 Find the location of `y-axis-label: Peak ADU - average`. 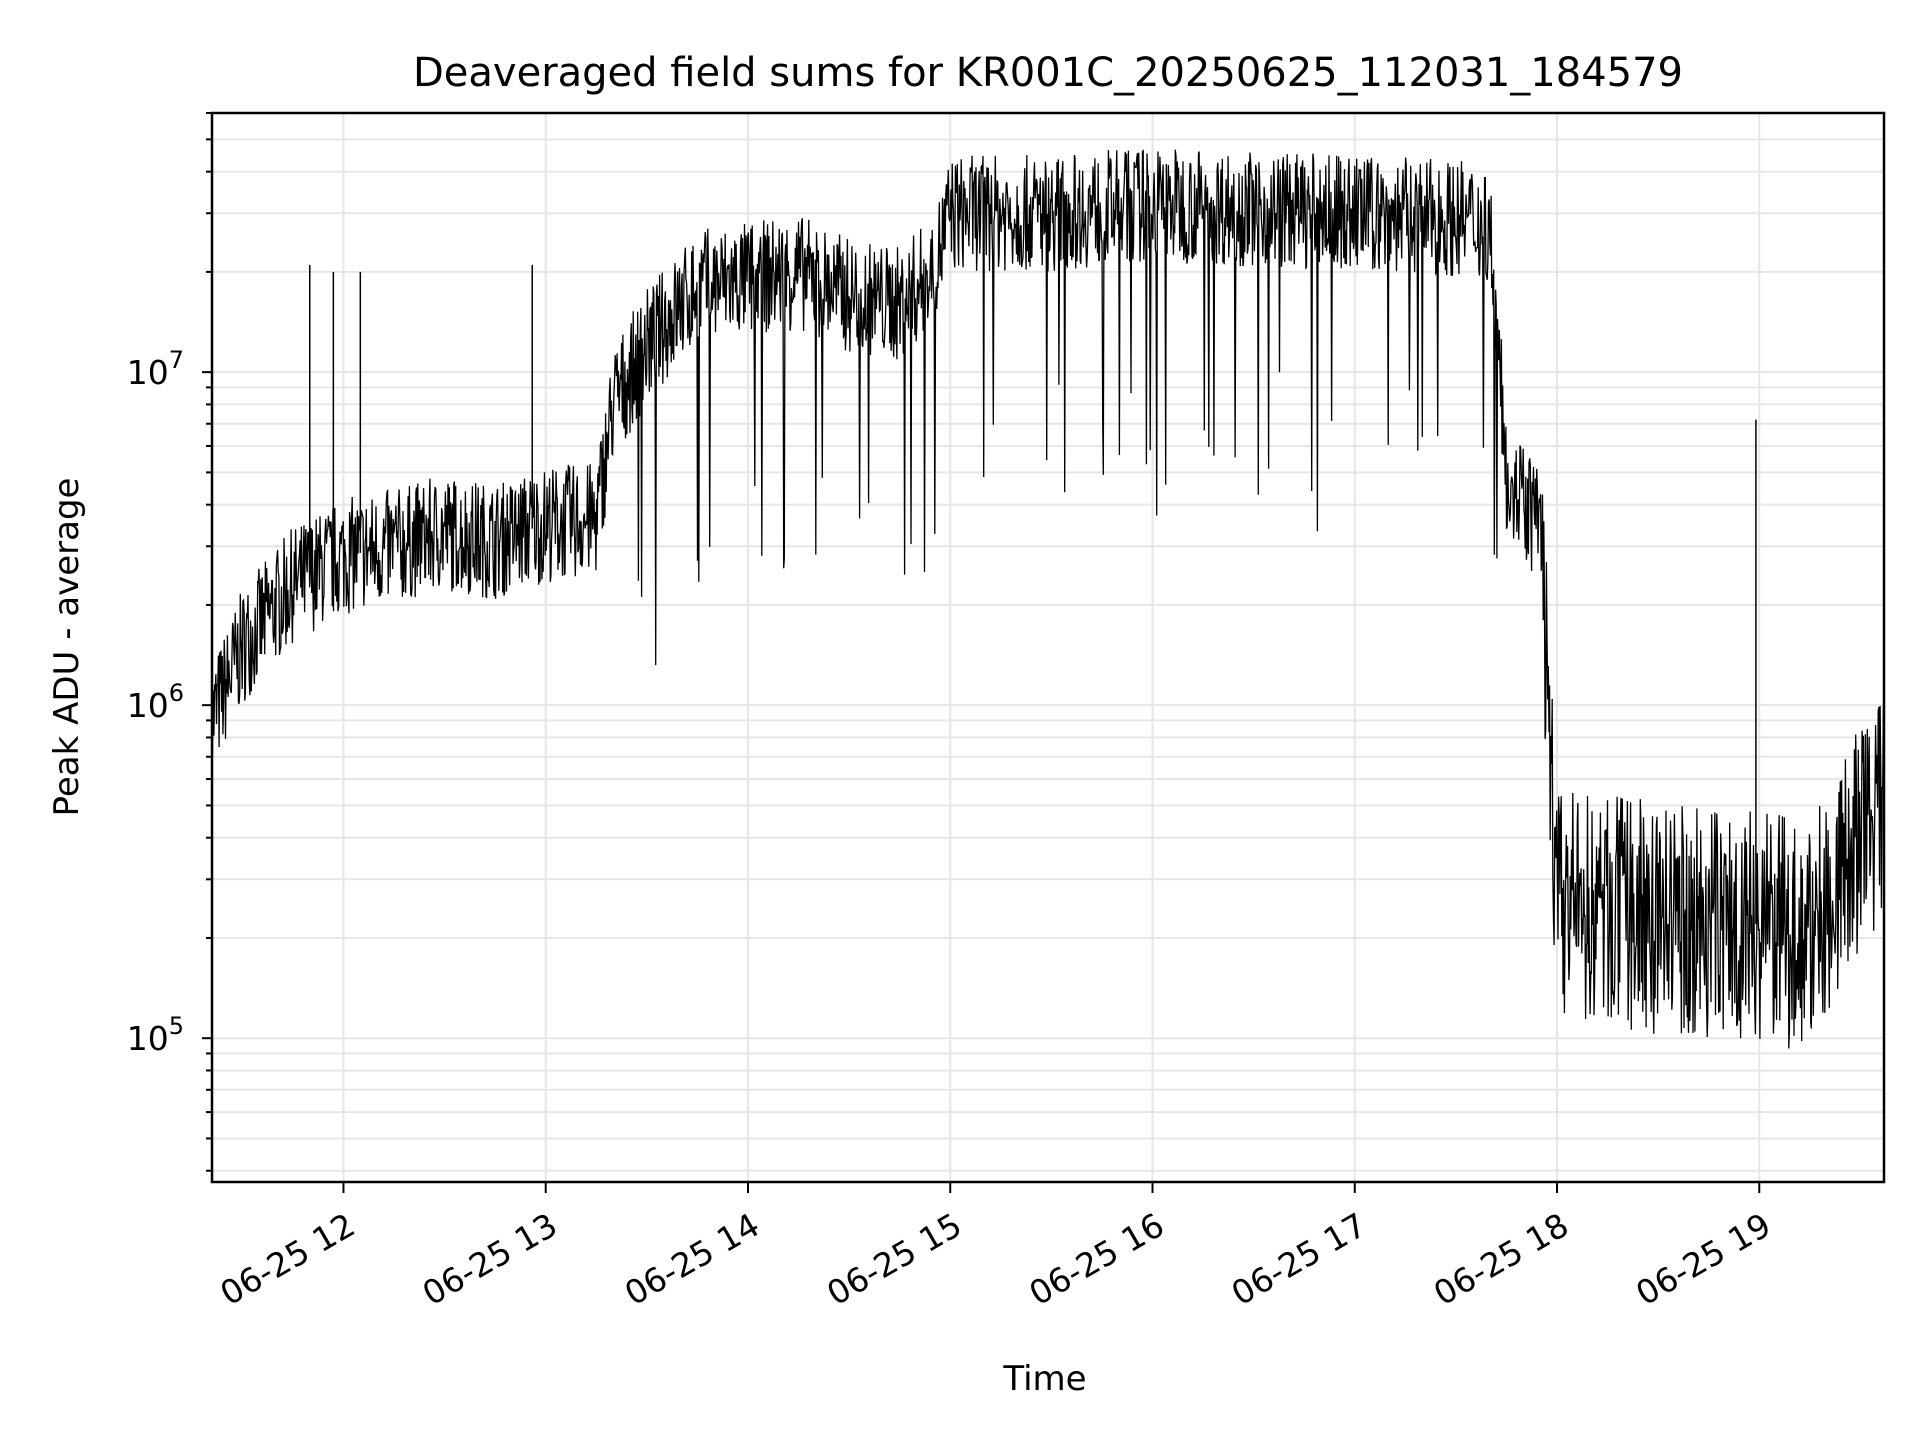

y-axis-label: Peak ADU - average is located at coordinates (67, 647).